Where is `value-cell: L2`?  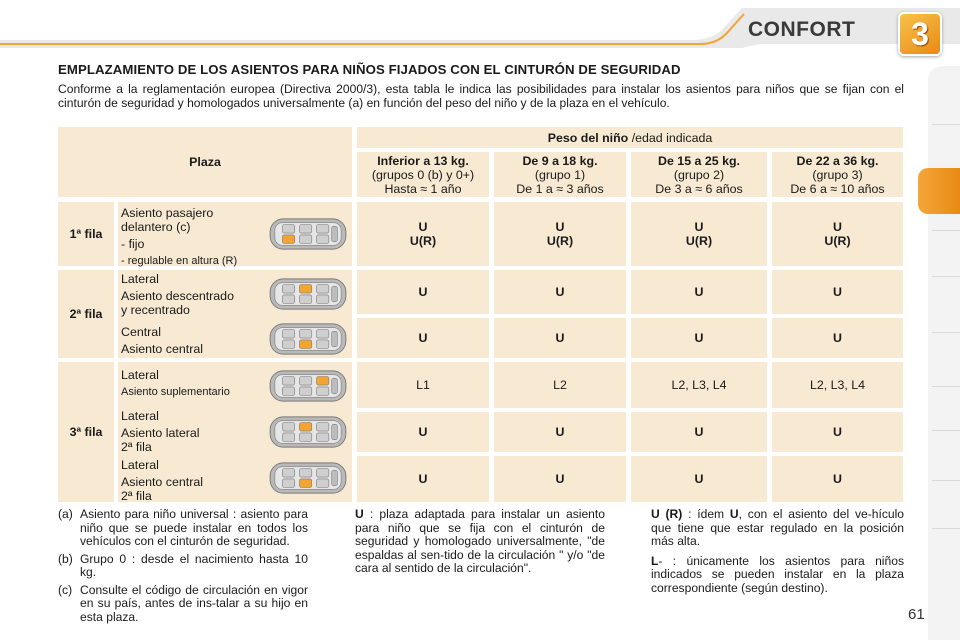
value-cell: L2 is located at coordinates (560, 385).